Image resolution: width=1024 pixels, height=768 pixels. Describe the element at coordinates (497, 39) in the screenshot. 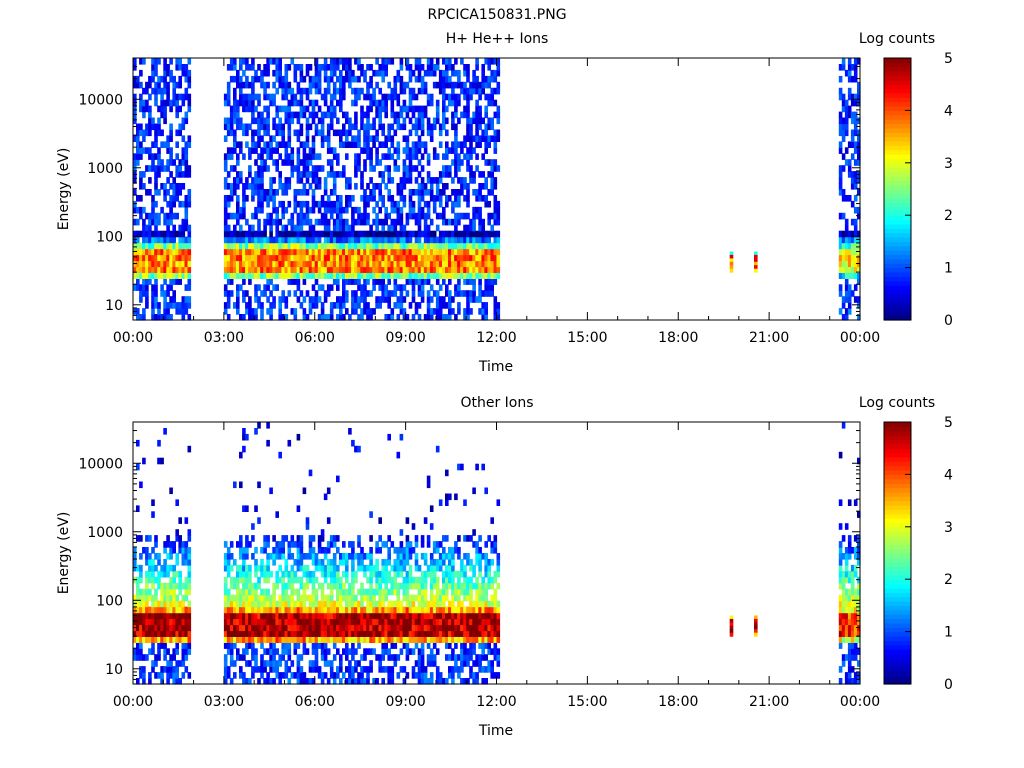

I see `panel-title: H+ He++ Ions` at that location.